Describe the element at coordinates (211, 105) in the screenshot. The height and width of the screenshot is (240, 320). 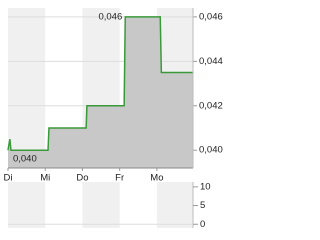
I see `y-tick-label: 0,042` at that location.